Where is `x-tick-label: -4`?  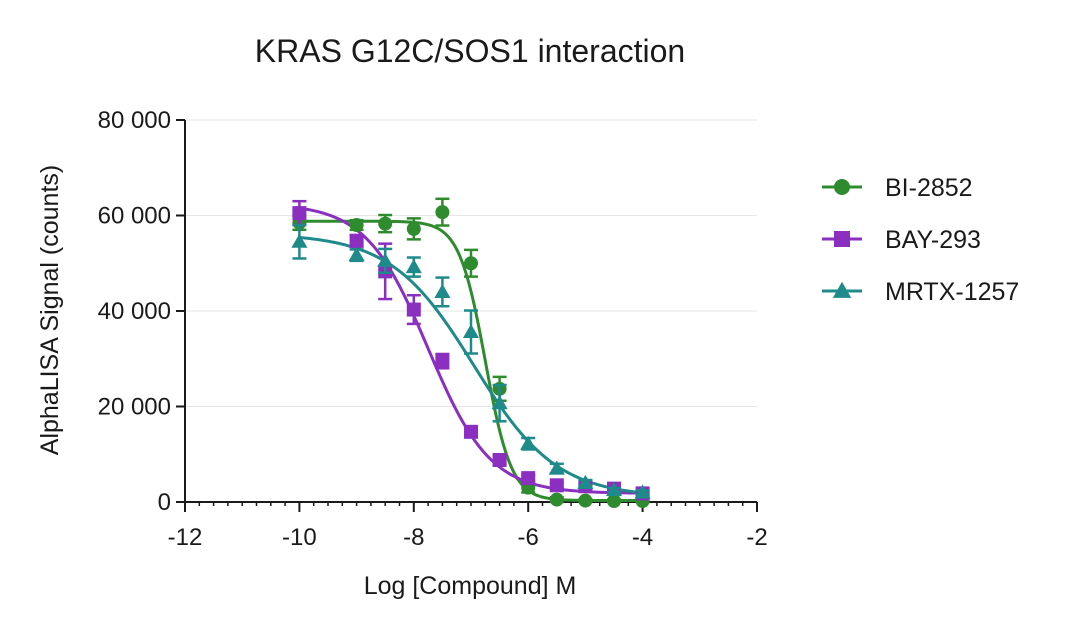
x-tick-label: -4 is located at coordinates (642, 537).